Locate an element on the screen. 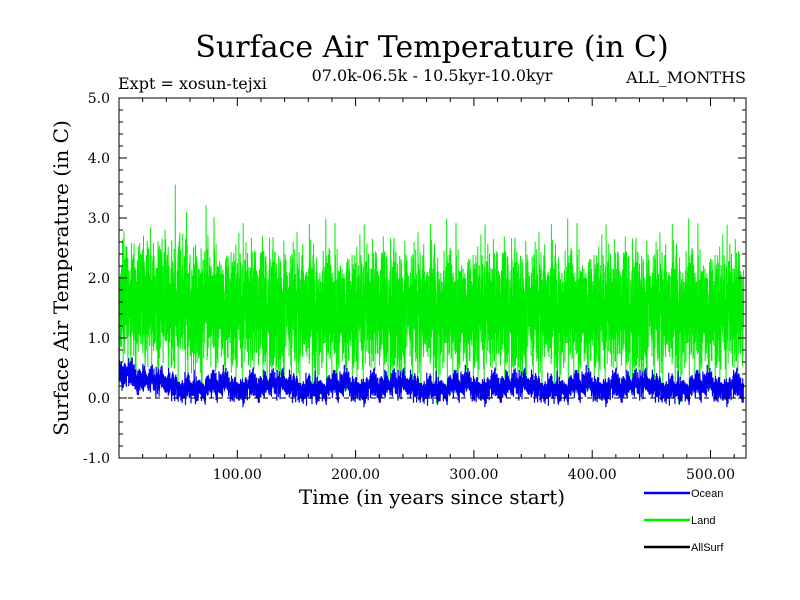 This screenshot has height=600, width=800. legend-label-ocean: Ocean is located at coordinates (707, 494).